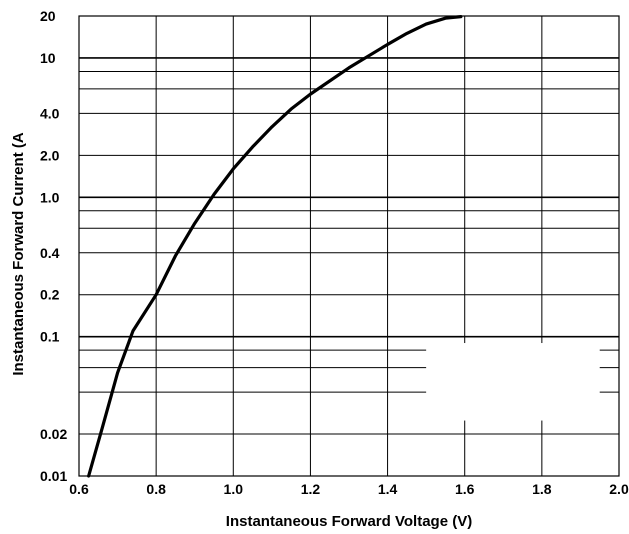  Describe the element at coordinates (50, 295) in the screenshot. I see `y-tick-label: 0.2` at that location.